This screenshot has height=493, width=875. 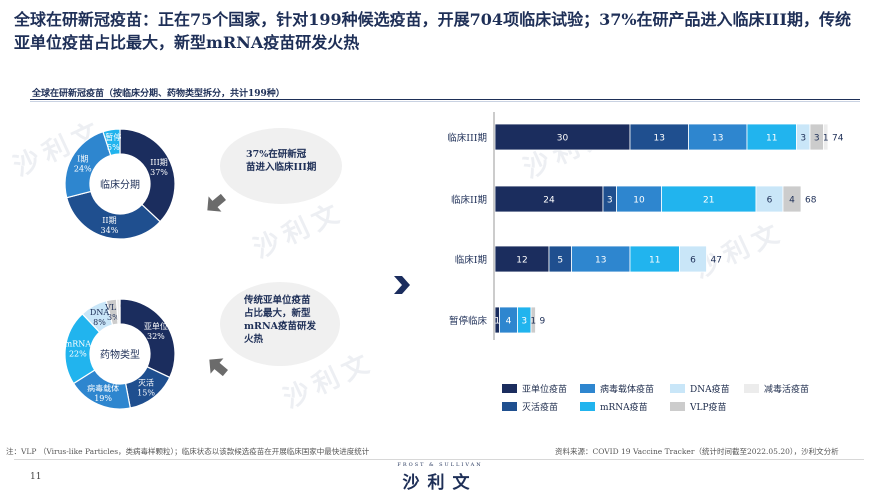 I want to click on bar-value-label: 5, so click(x=560, y=261).